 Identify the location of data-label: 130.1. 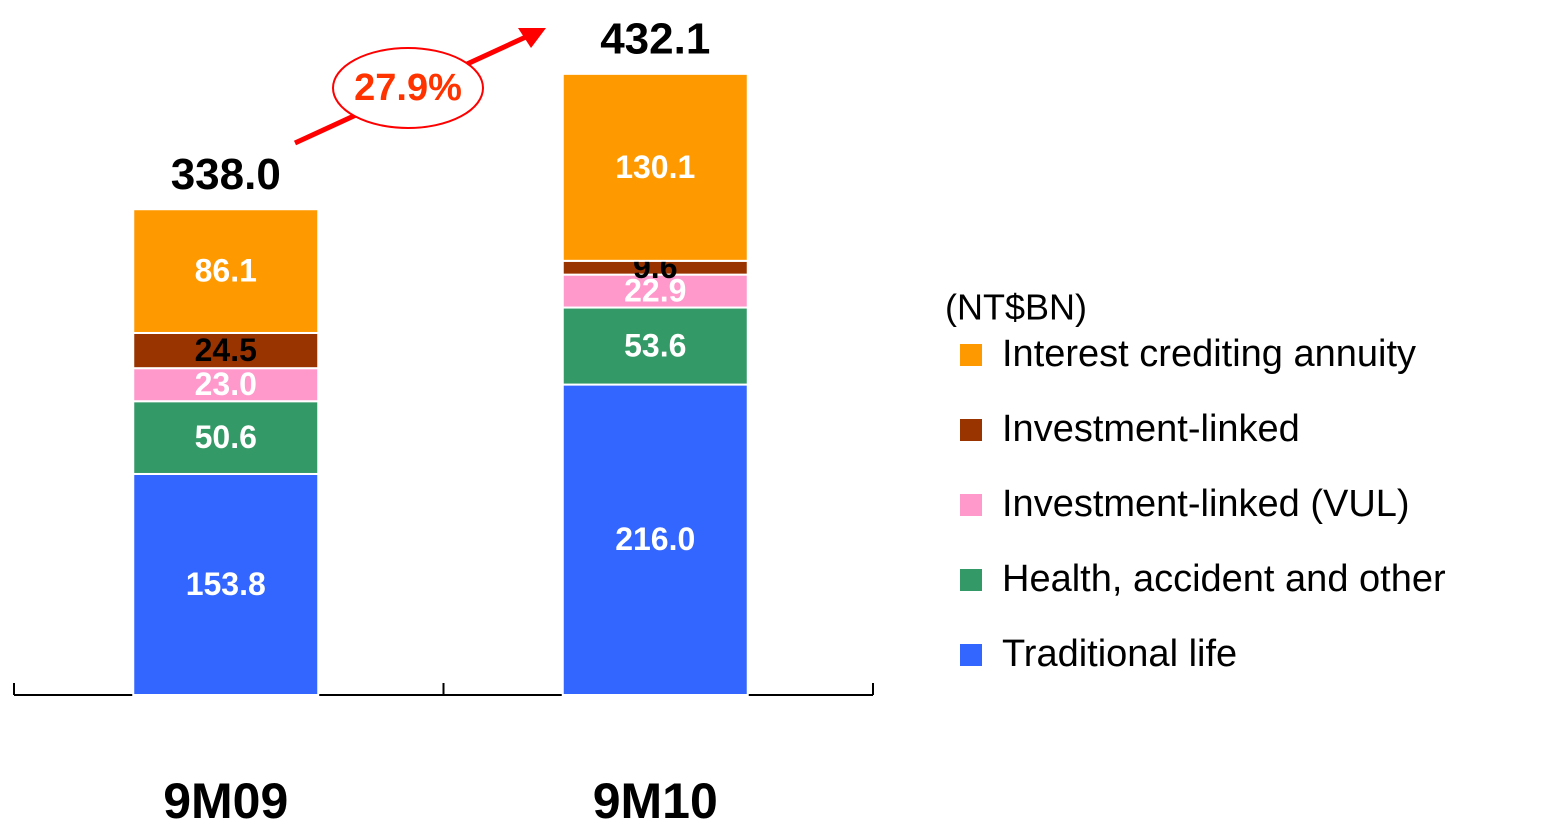
(655, 167).